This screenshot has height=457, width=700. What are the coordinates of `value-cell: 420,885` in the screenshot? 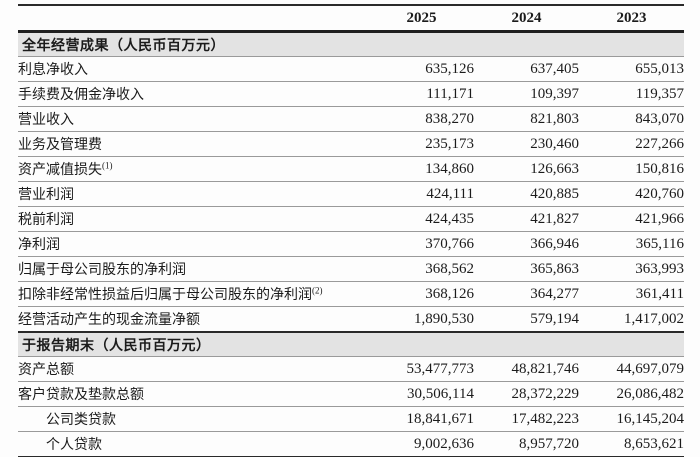 It's located at (526, 194).